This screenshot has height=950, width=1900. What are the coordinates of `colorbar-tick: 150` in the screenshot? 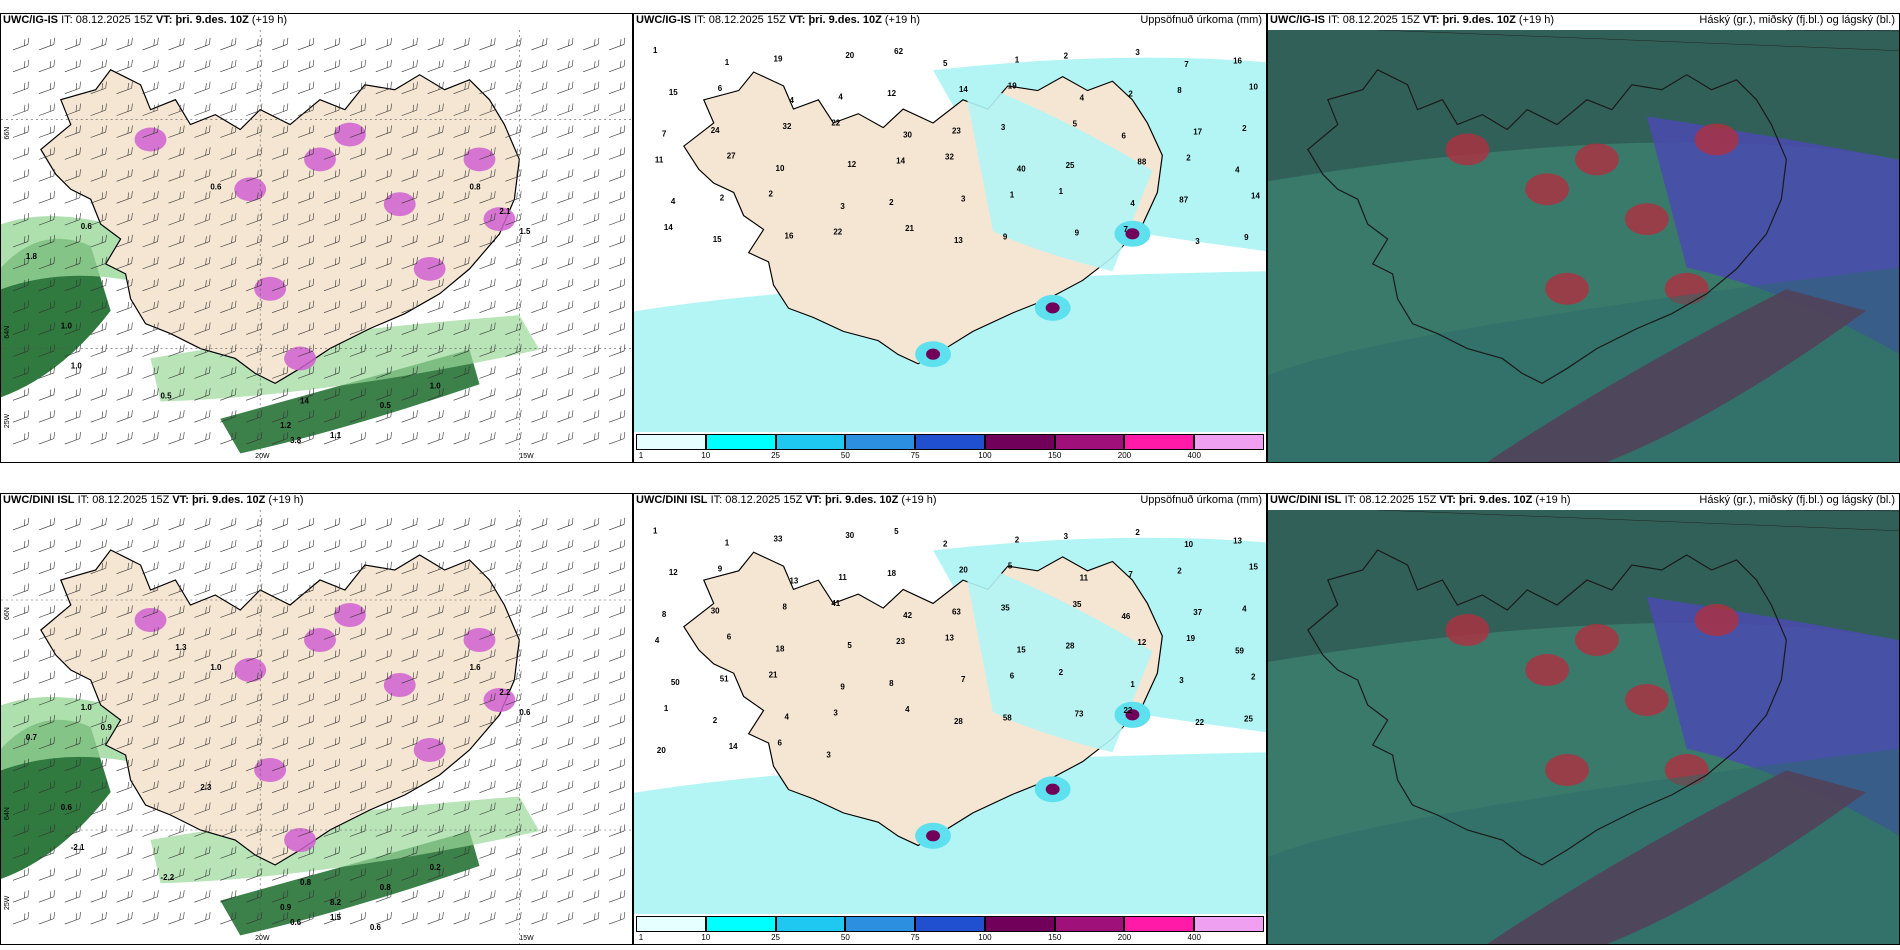 It's located at (1054, 937).